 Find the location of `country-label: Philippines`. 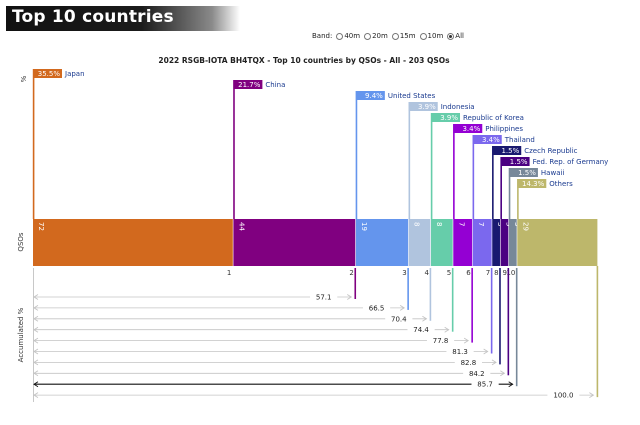

country-label: Philippines is located at coordinates (504, 129).